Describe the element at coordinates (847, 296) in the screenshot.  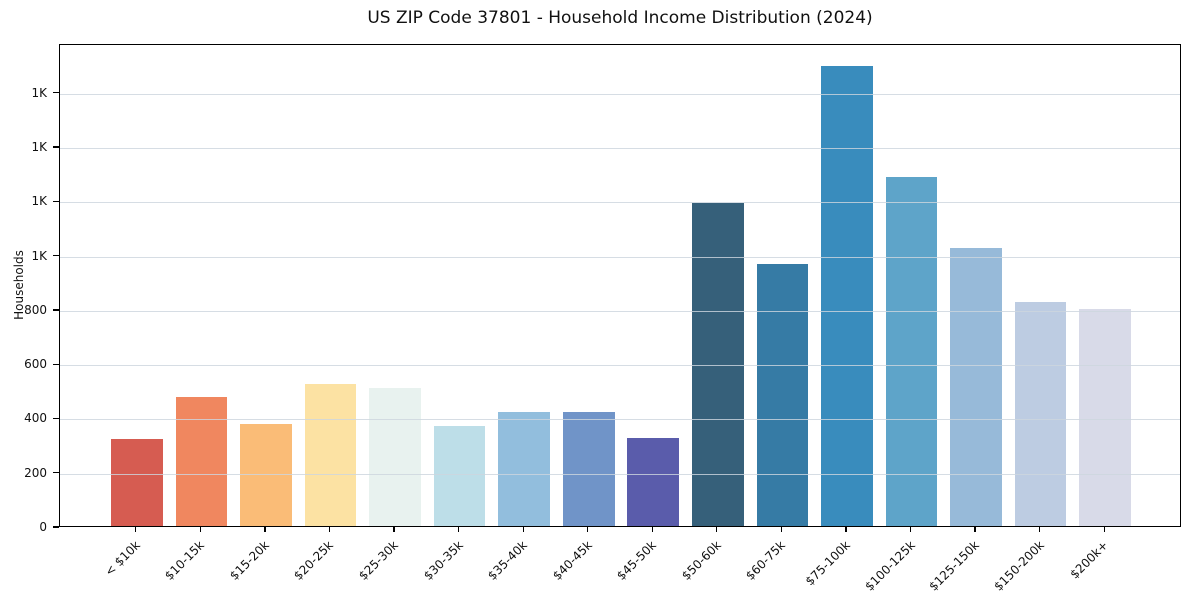
I see `bar-$75-100k` at that location.